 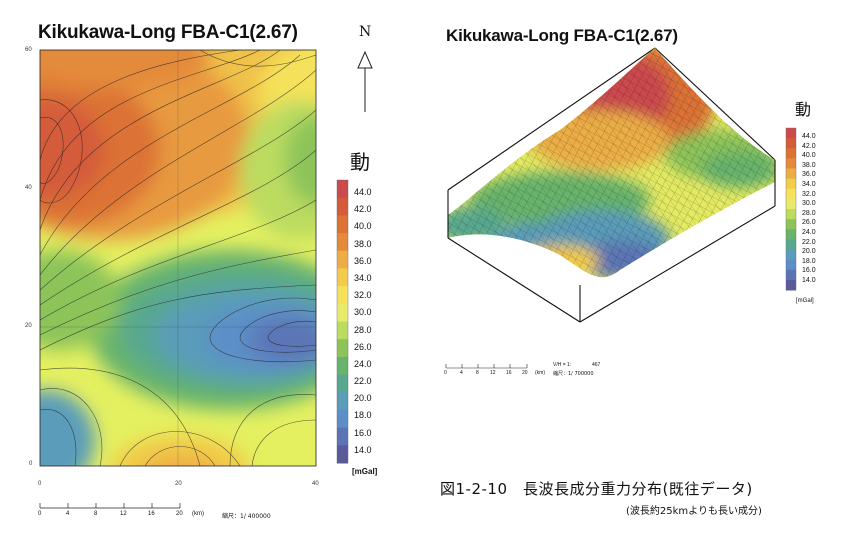 I want to click on map-x-tick: 40, so click(x=315, y=484).